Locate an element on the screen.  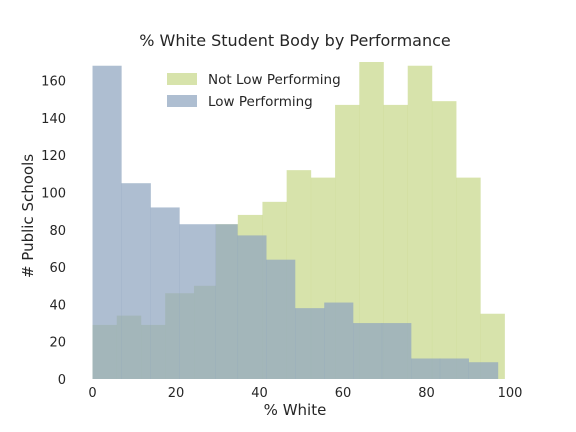
y-tick-label: 20 is located at coordinates (57, 343).